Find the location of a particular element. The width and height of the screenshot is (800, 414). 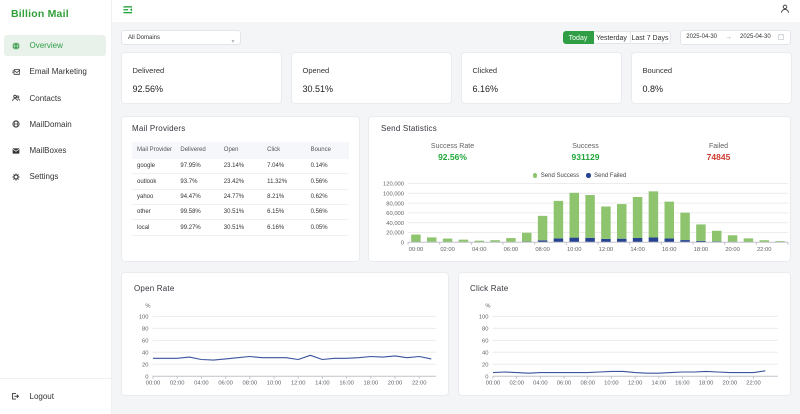

svg-text: 20,000 is located at coordinates (395, 234).